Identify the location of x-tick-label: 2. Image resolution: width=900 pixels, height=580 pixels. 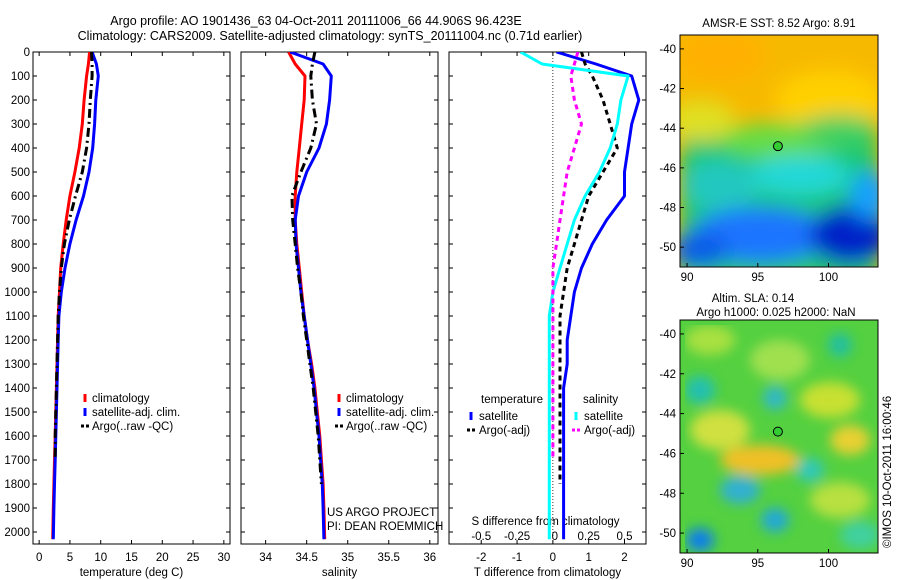
(624, 558).